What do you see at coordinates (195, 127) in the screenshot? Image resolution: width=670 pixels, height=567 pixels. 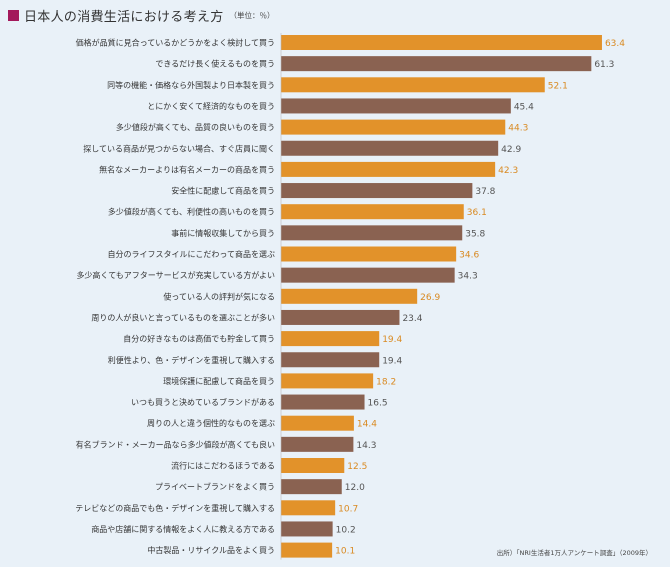 I see `category-label: 多少値段が高くても、品質の良いものを買う` at bounding box center [195, 127].